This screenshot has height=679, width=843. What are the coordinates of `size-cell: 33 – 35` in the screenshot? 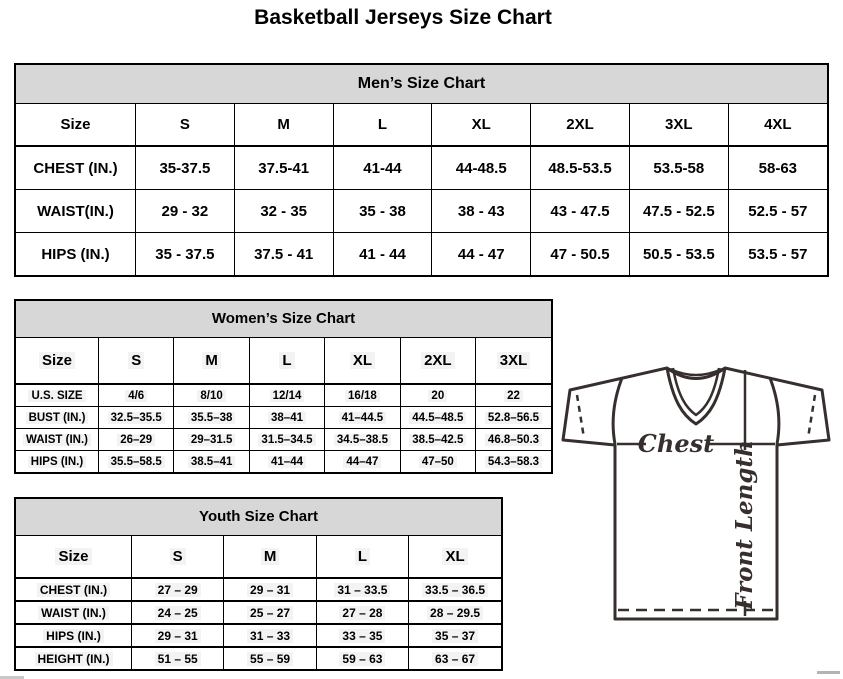 It's located at (362, 635).